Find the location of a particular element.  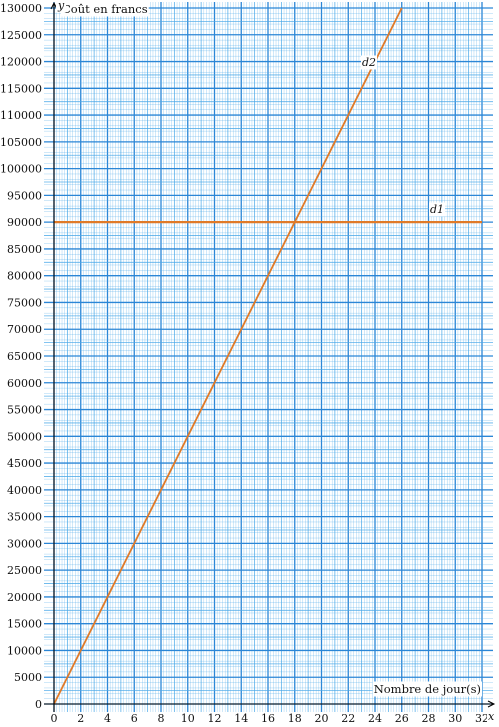

series-label-d1-background is located at coordinates (437, 209).